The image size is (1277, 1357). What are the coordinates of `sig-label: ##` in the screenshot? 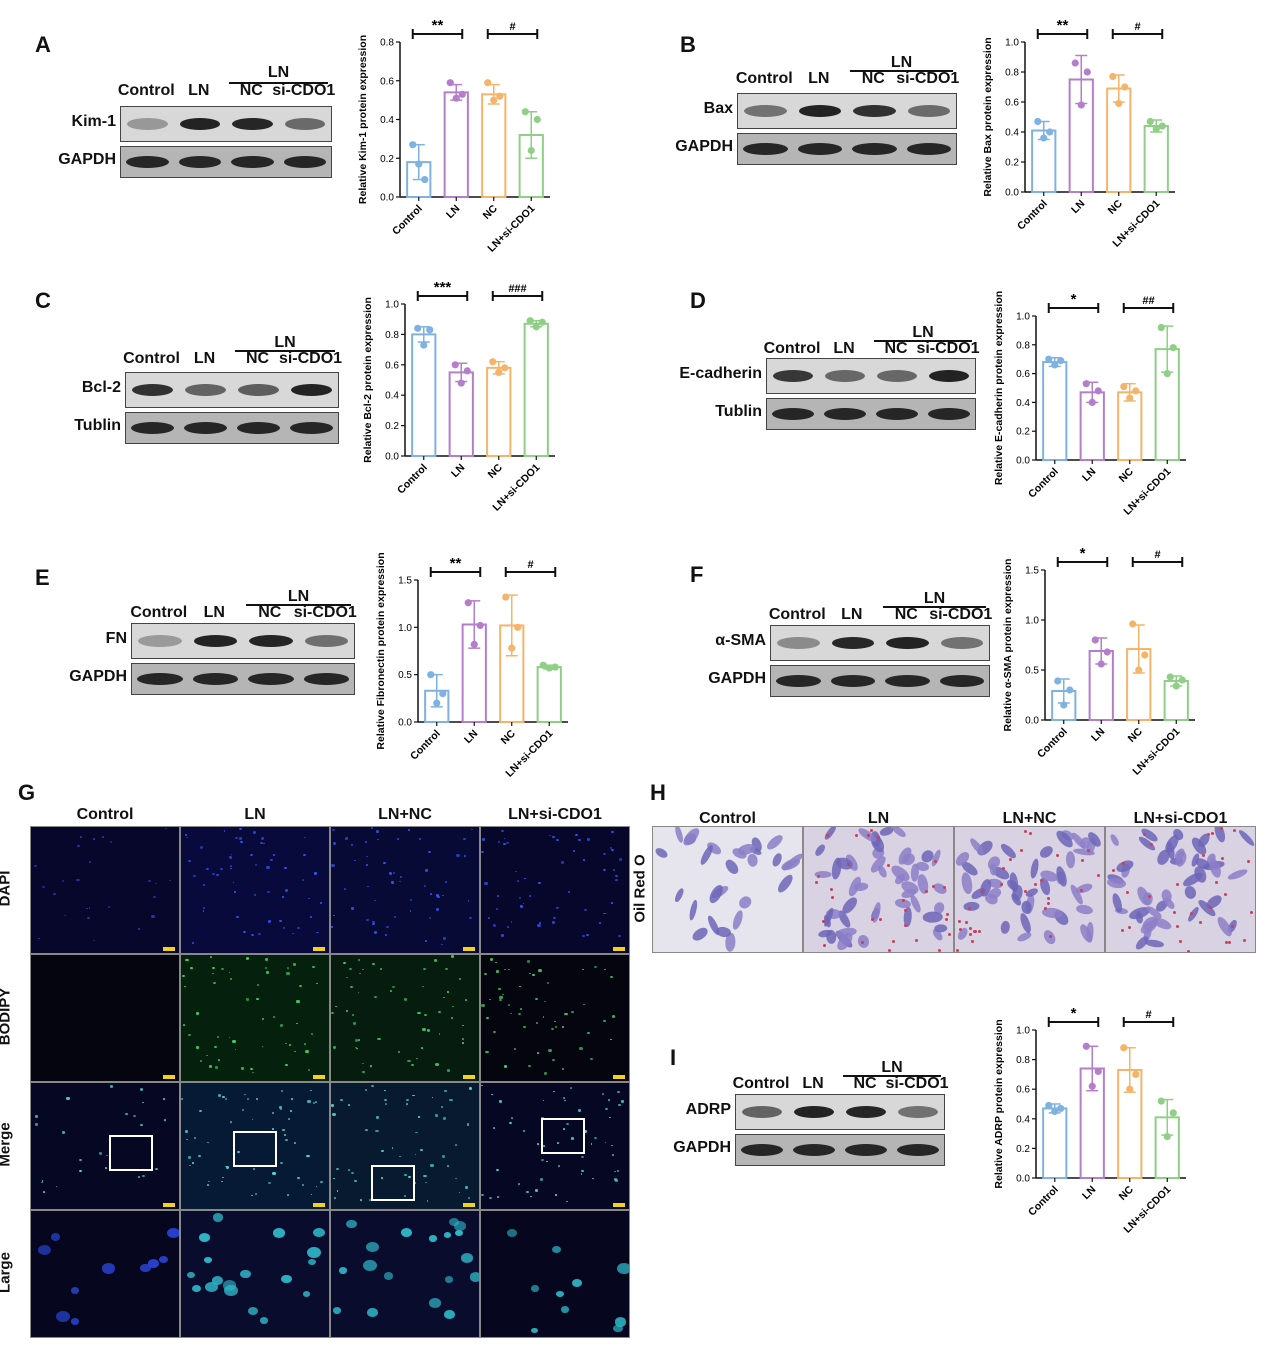 It's located at (1148, 301).